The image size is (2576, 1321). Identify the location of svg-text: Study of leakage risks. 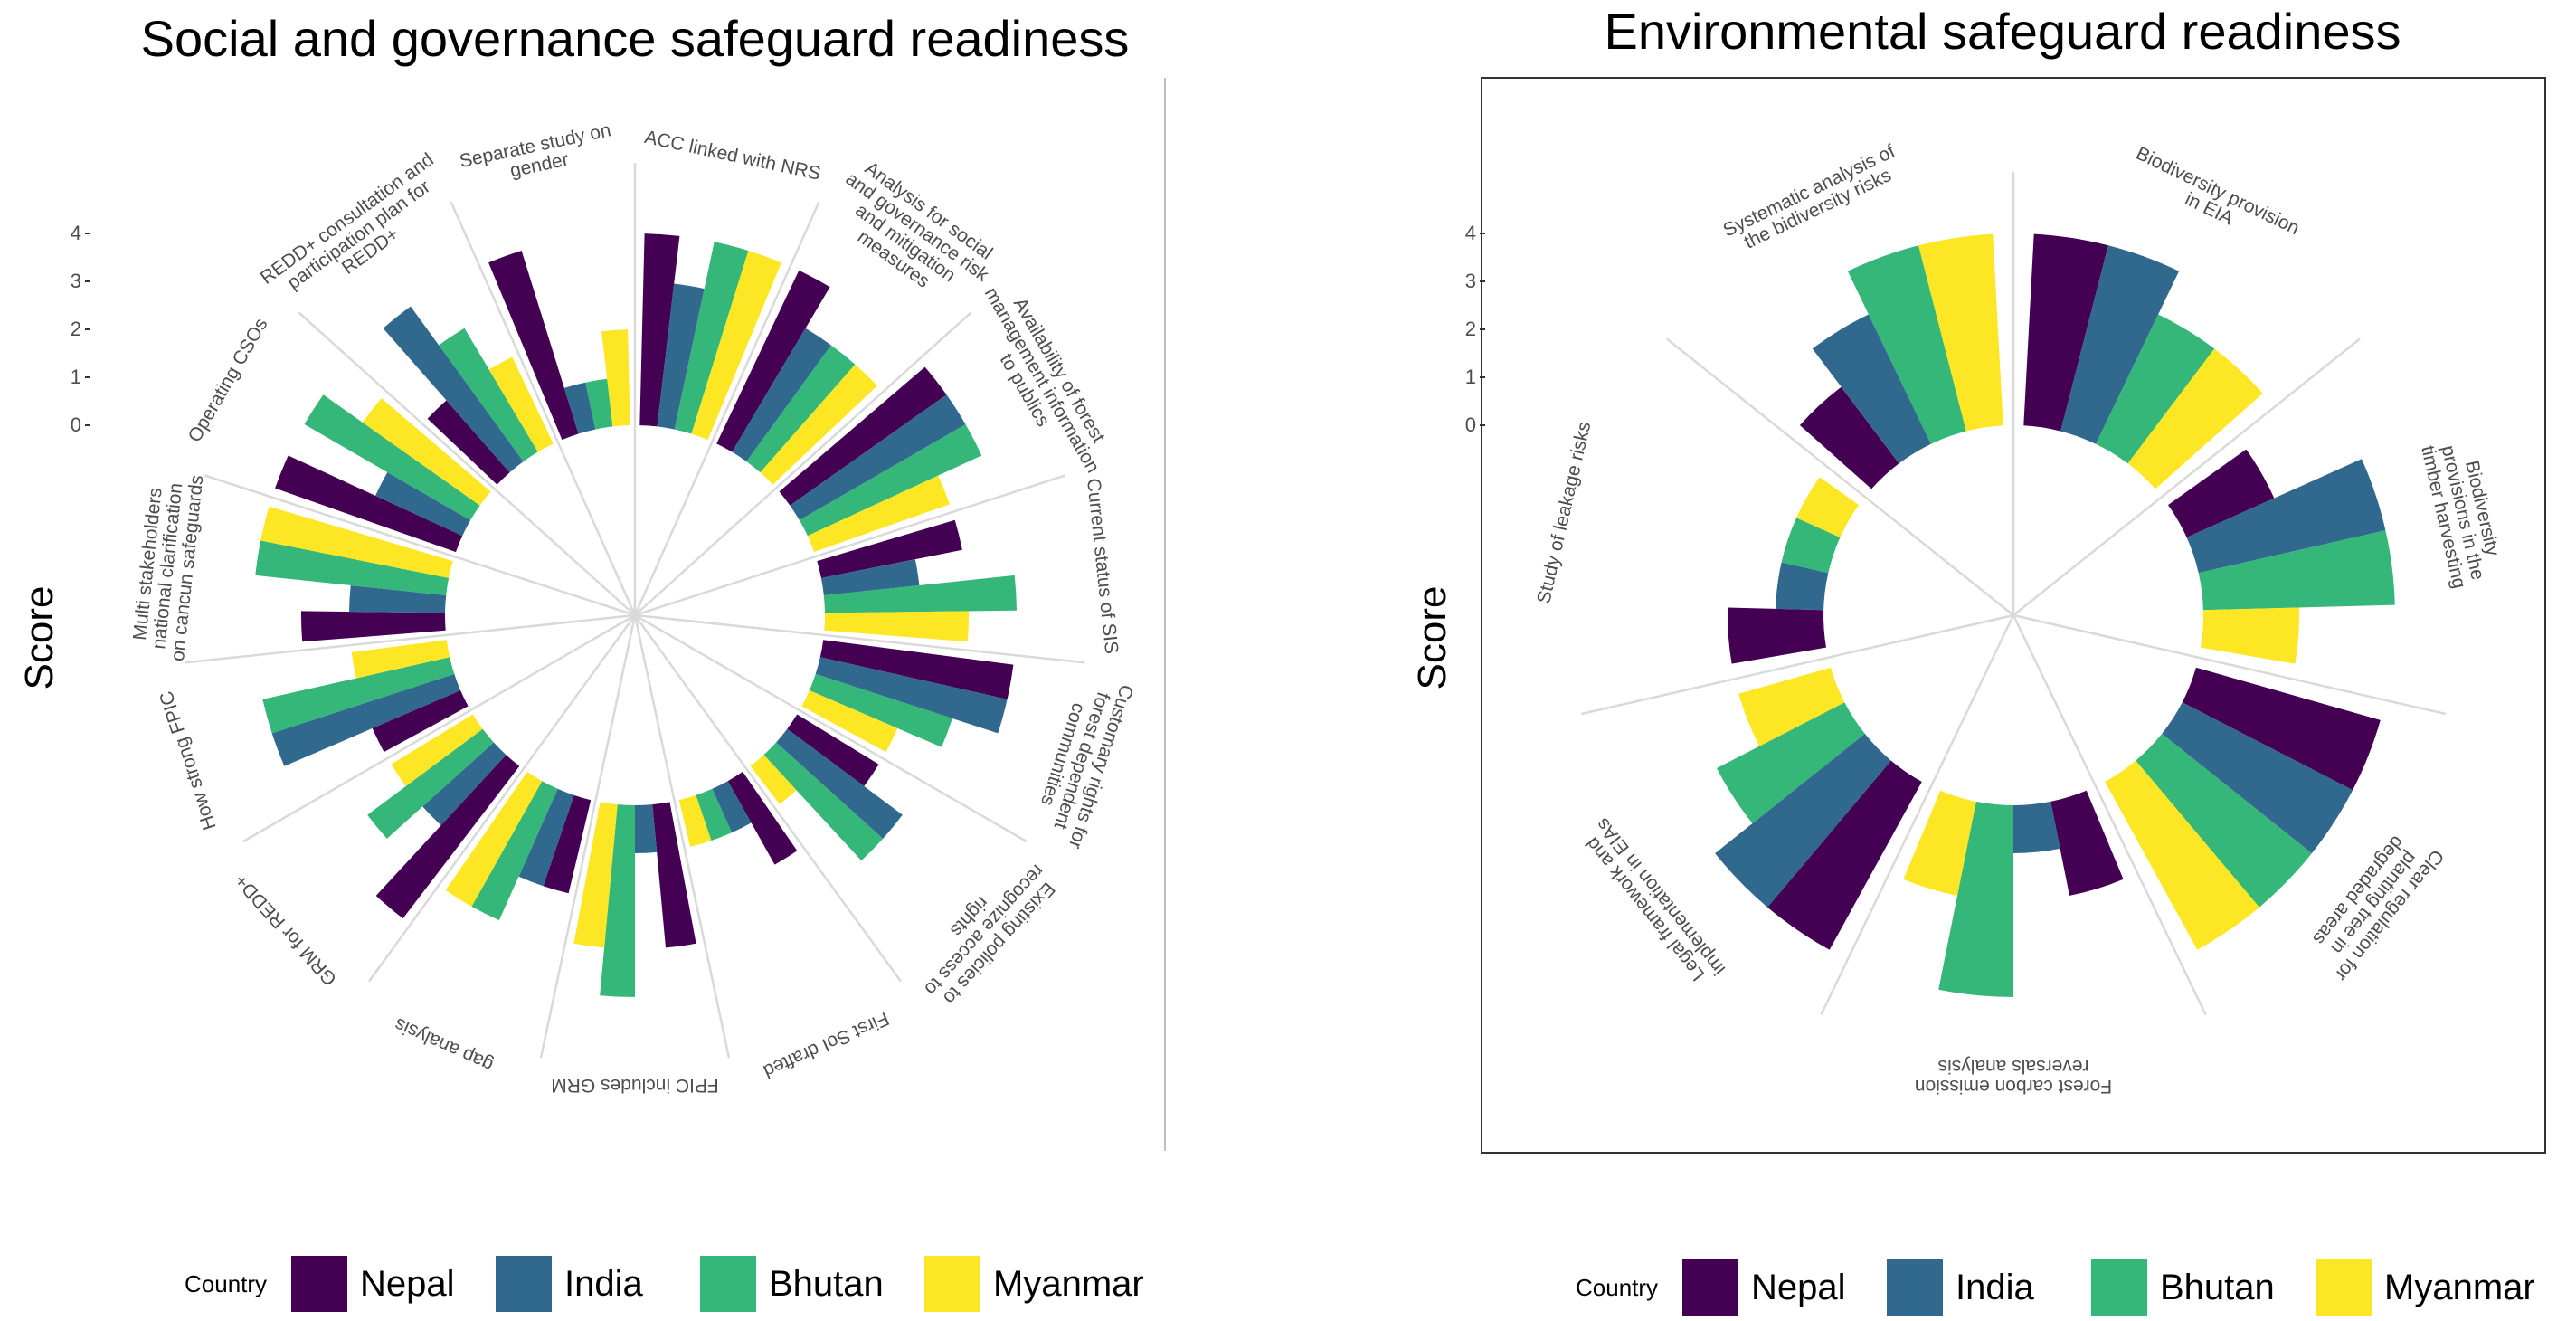
(1564, 512).